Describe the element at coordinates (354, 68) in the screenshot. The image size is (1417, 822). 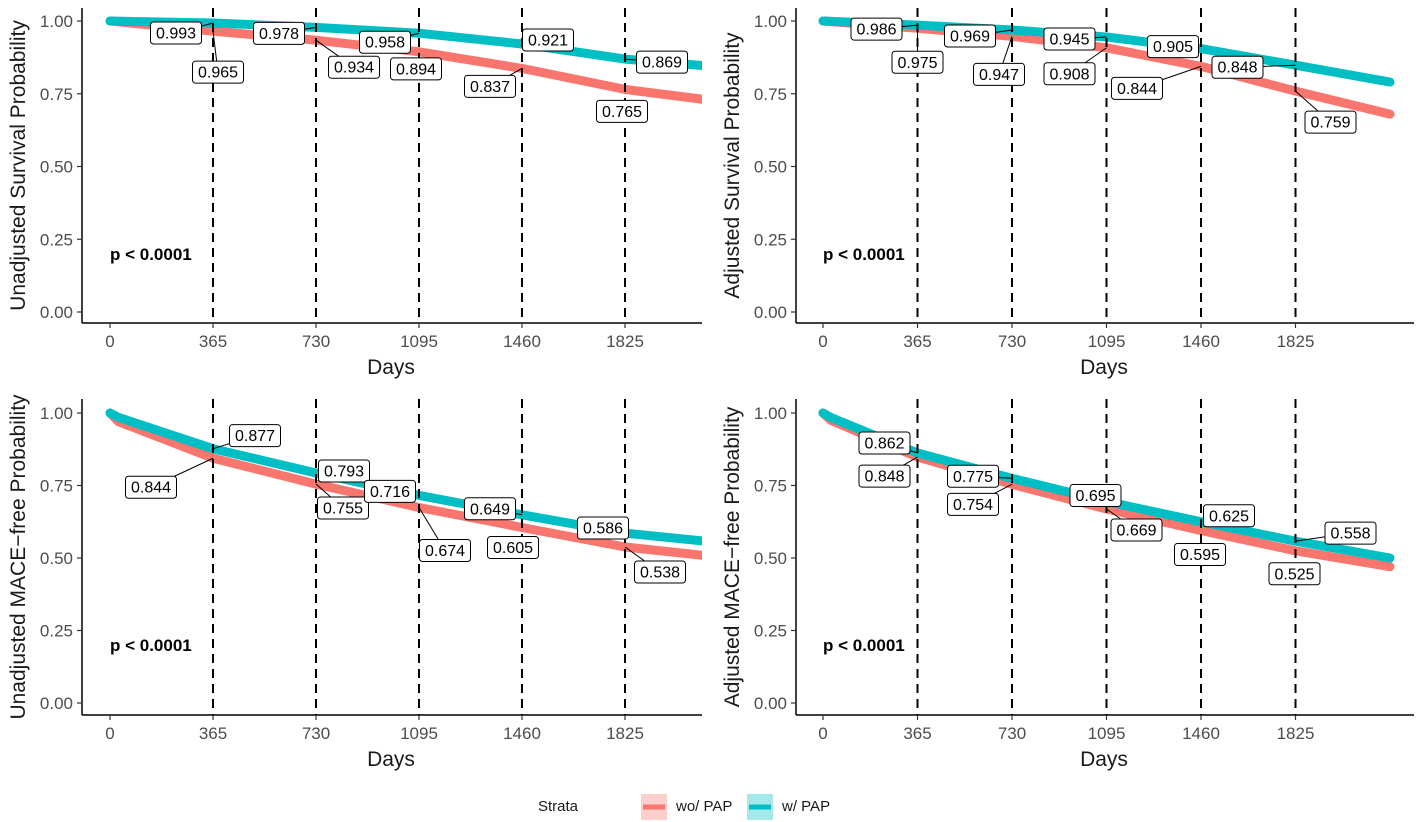
I see `annotation-text: 0.934` at that location.